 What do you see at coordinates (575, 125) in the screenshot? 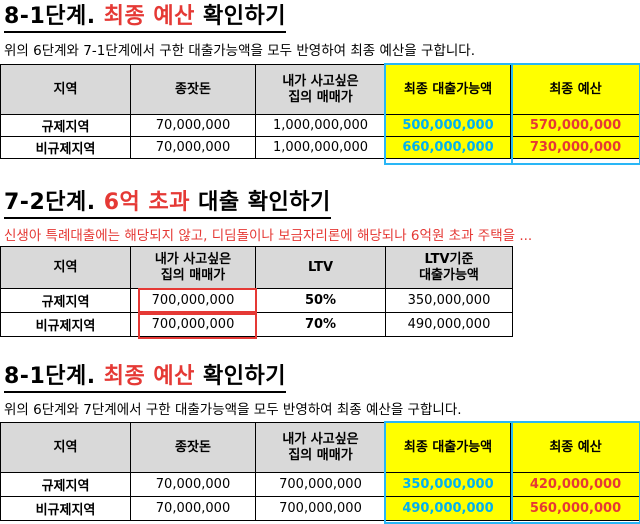
I see `cell-final-budget: 570,000,000` at bounding box center [575, 125].